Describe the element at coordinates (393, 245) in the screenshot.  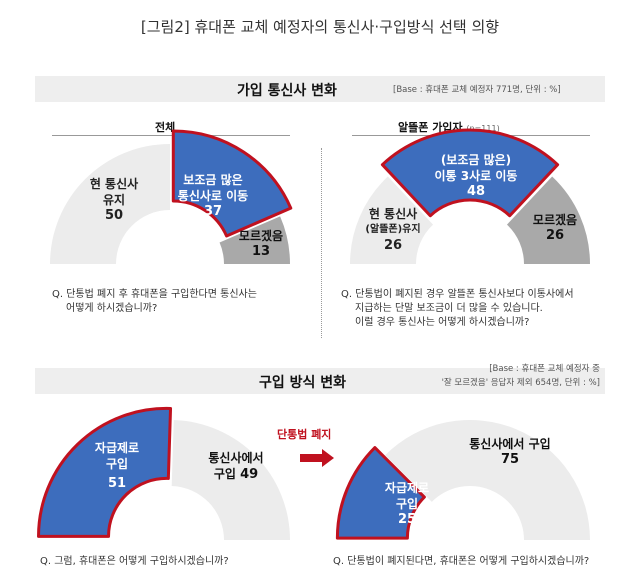
I see `chart2-value-keep: 26` at that location.